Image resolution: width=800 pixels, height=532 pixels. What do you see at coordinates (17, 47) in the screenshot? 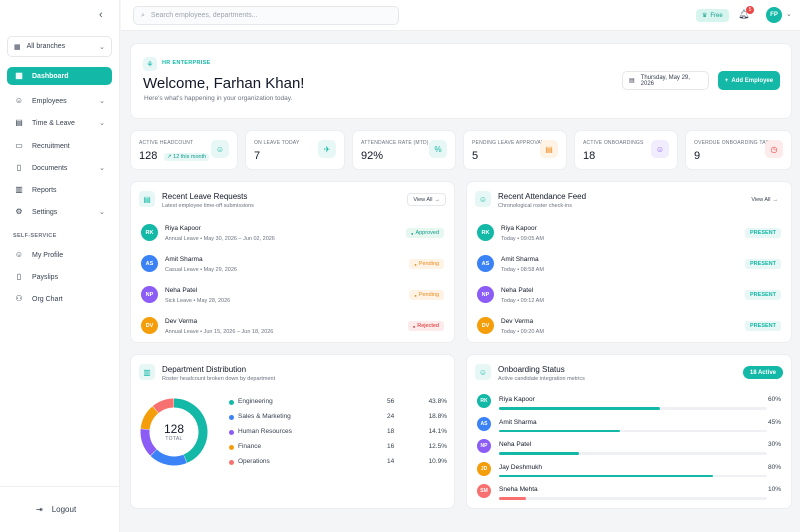
I see `branch-icon: ▦` at bounding box center [17, 47].